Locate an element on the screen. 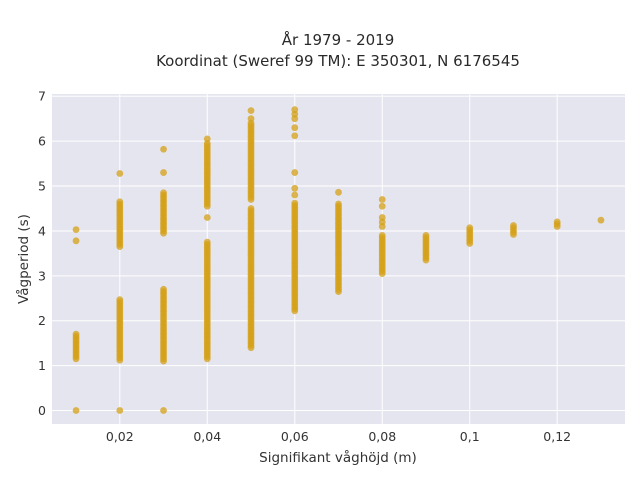  x-tick-label: 0,06 is located at coordinates (295, 436).